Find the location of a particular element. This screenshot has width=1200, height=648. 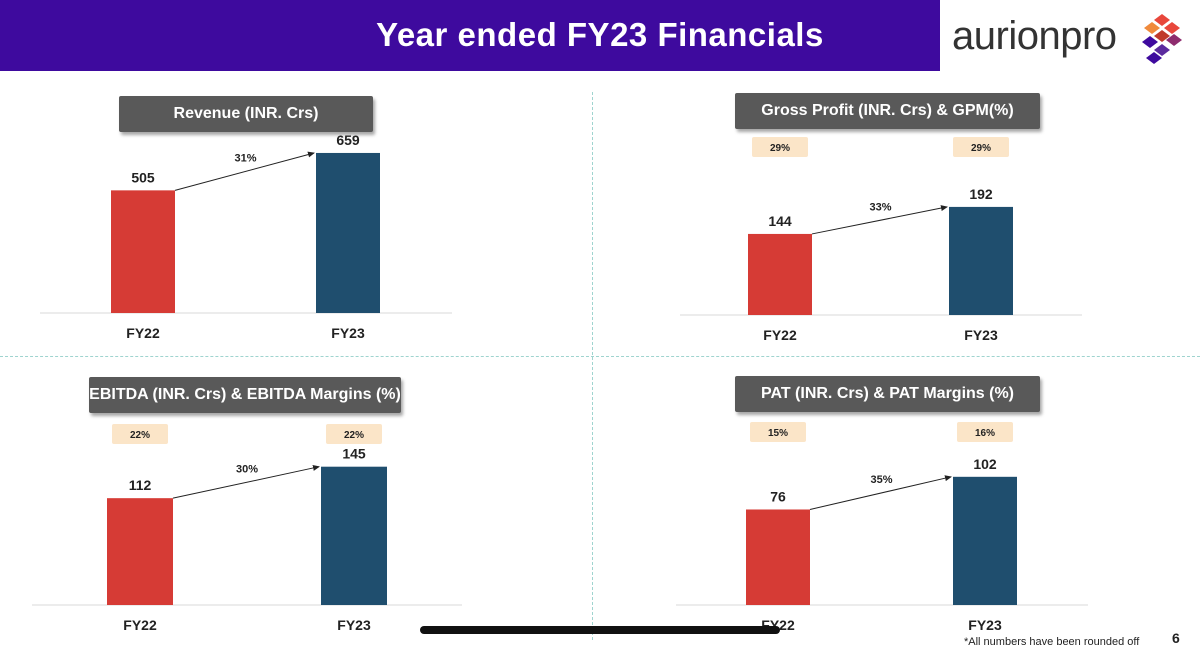

header-bar is located at coordinates (470, 35).